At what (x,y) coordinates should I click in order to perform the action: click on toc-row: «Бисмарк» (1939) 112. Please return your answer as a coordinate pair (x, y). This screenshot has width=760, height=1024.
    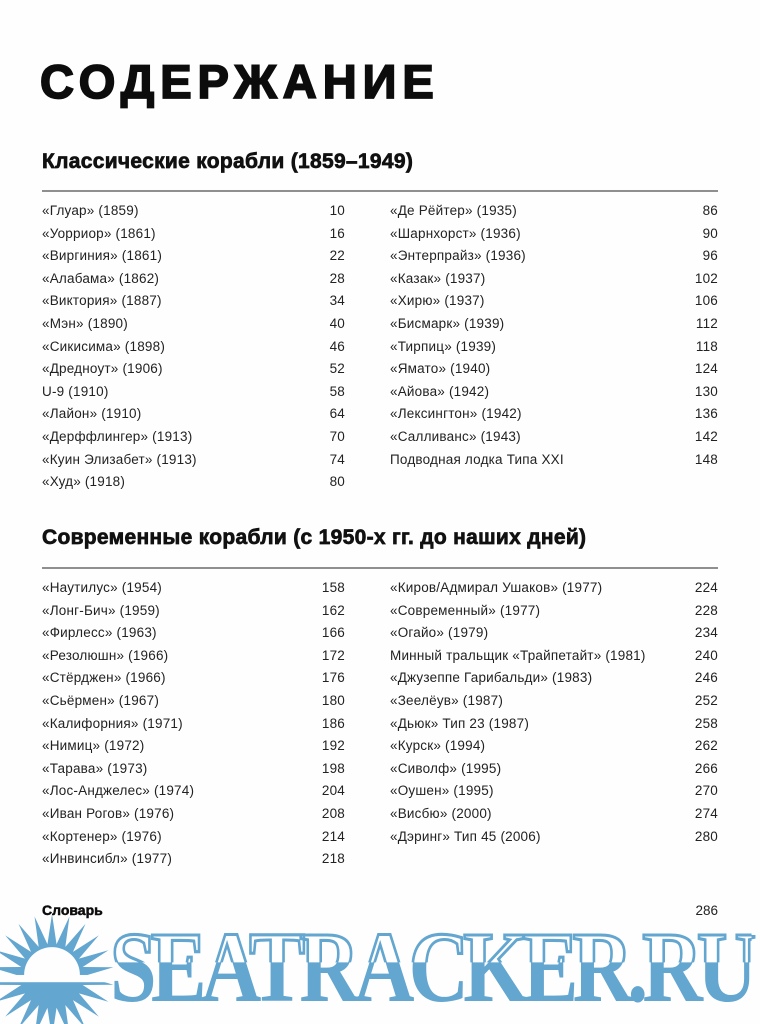
    Looking at the image, I should click on (554, 324).